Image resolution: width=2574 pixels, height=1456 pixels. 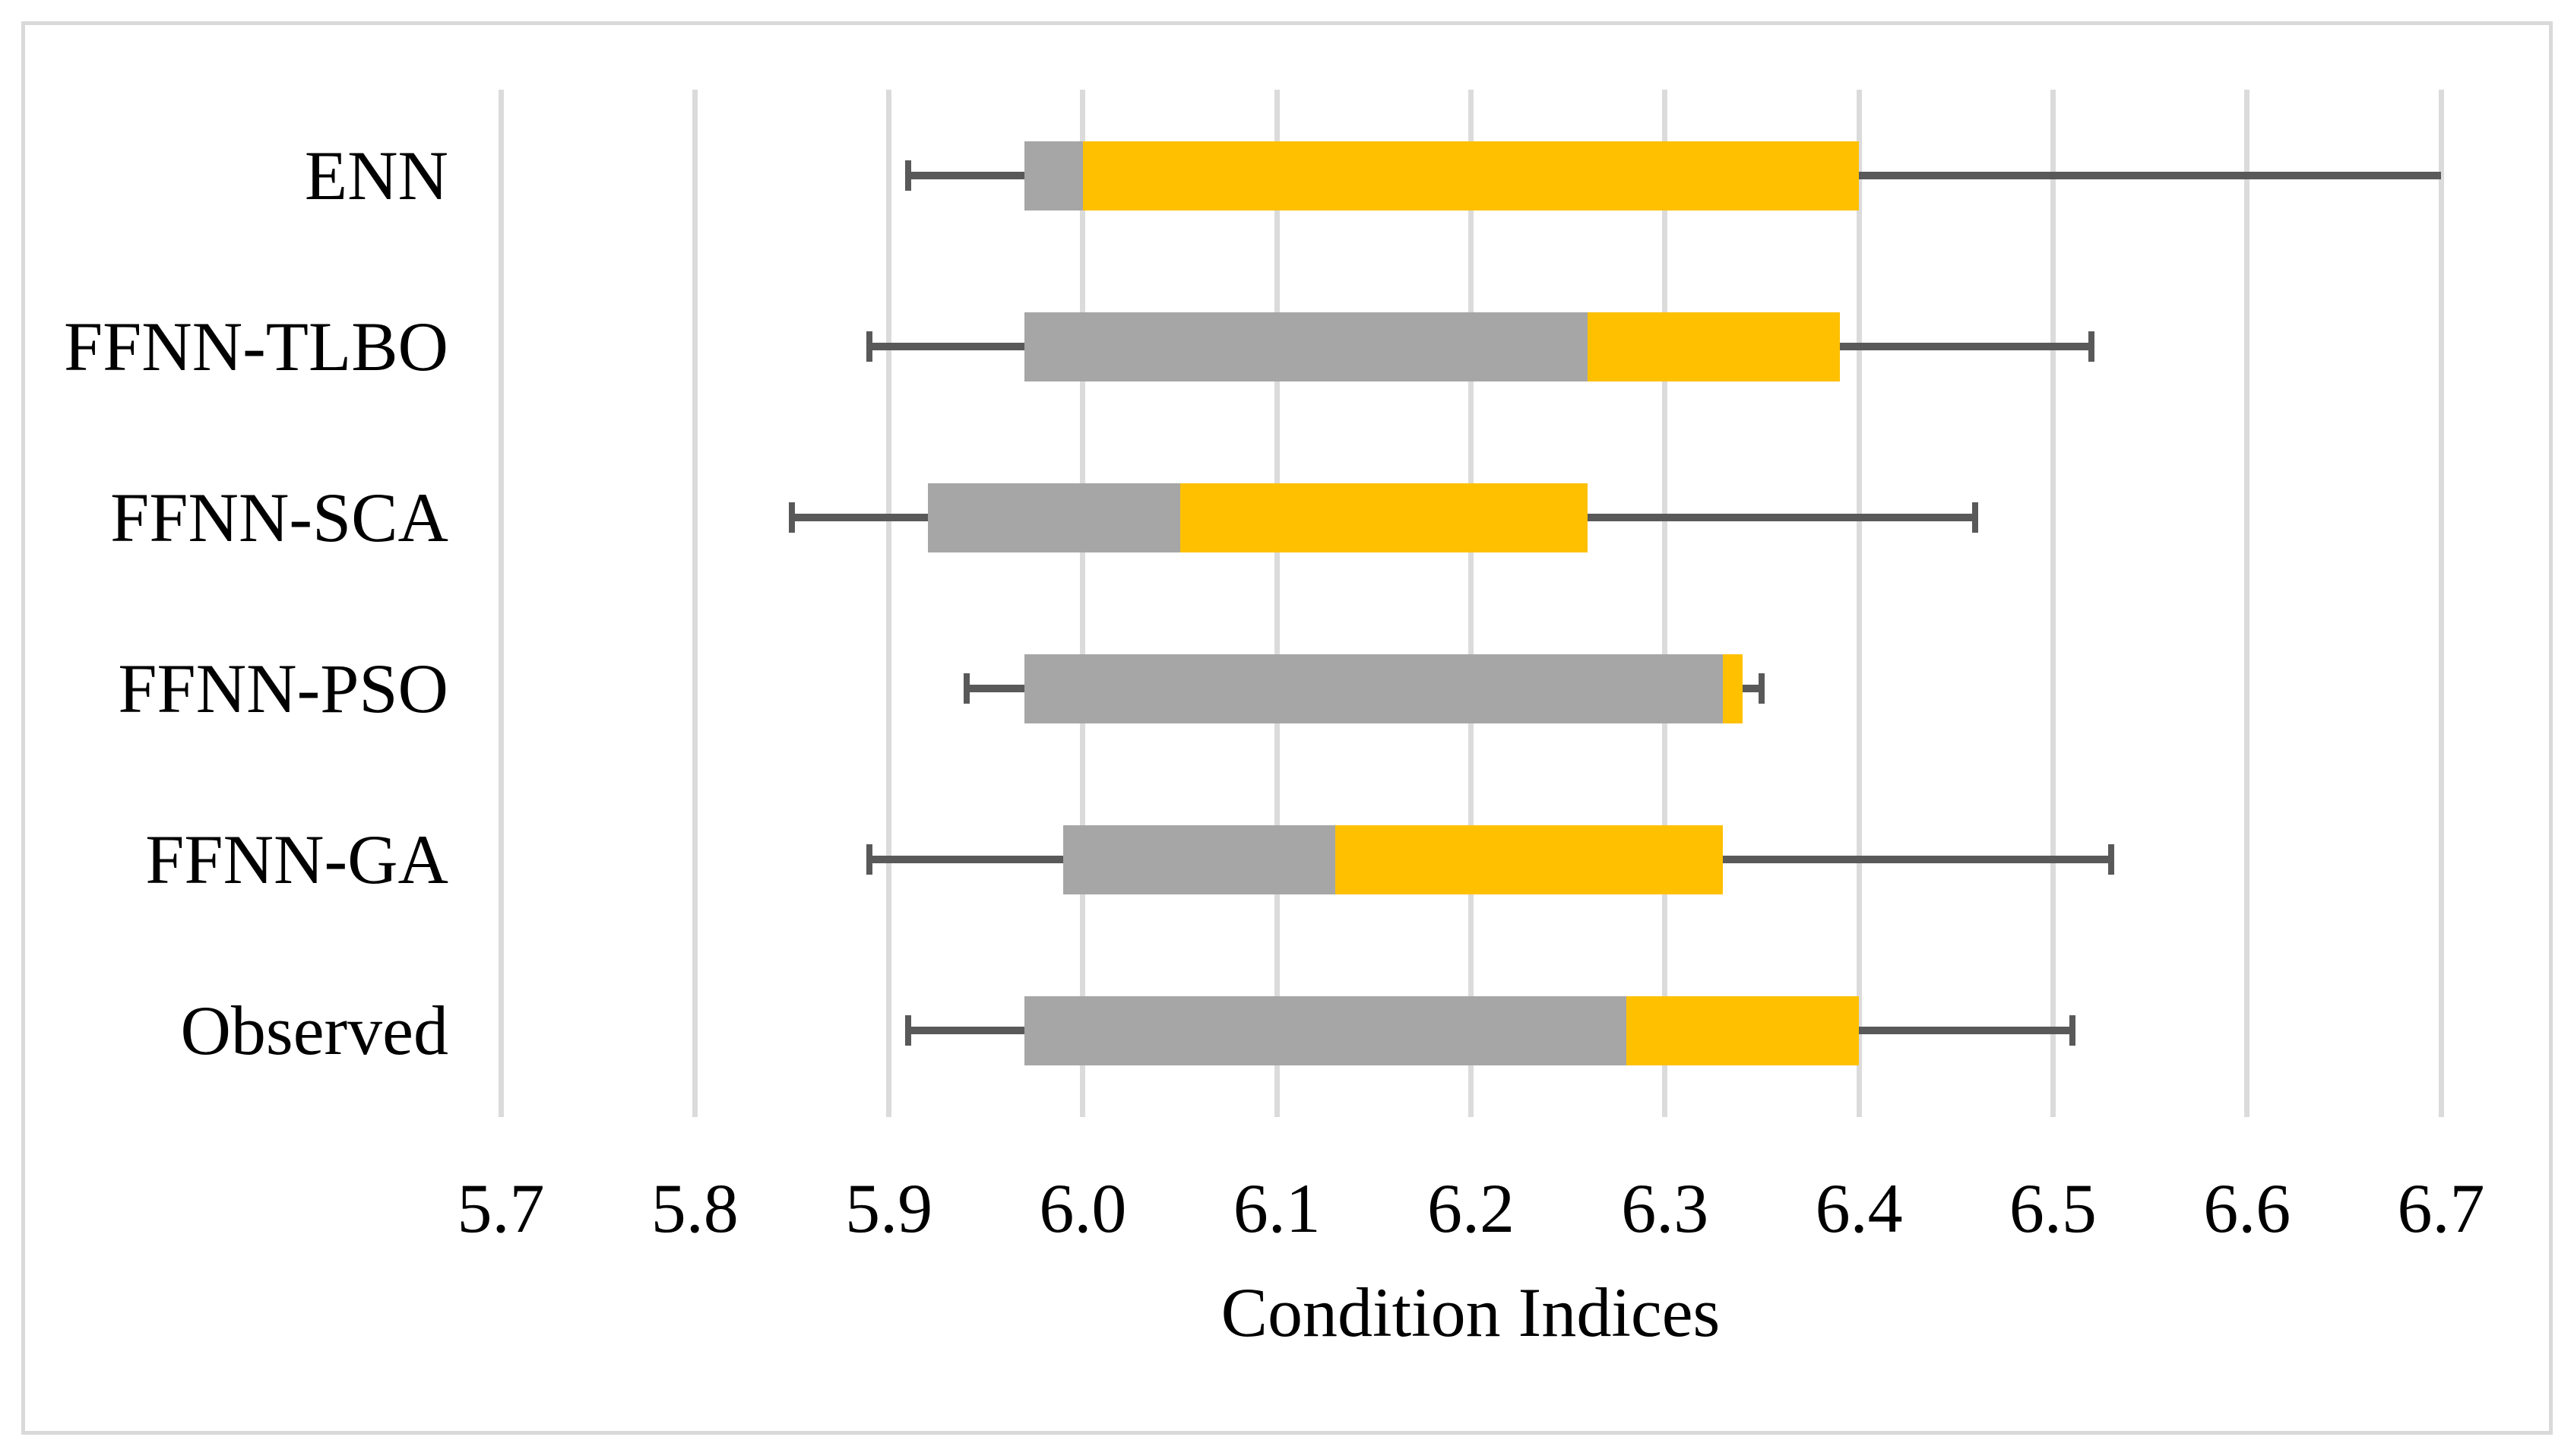 I want to click on x-tick-label: 6.4, so click(x=1859, y=1209).